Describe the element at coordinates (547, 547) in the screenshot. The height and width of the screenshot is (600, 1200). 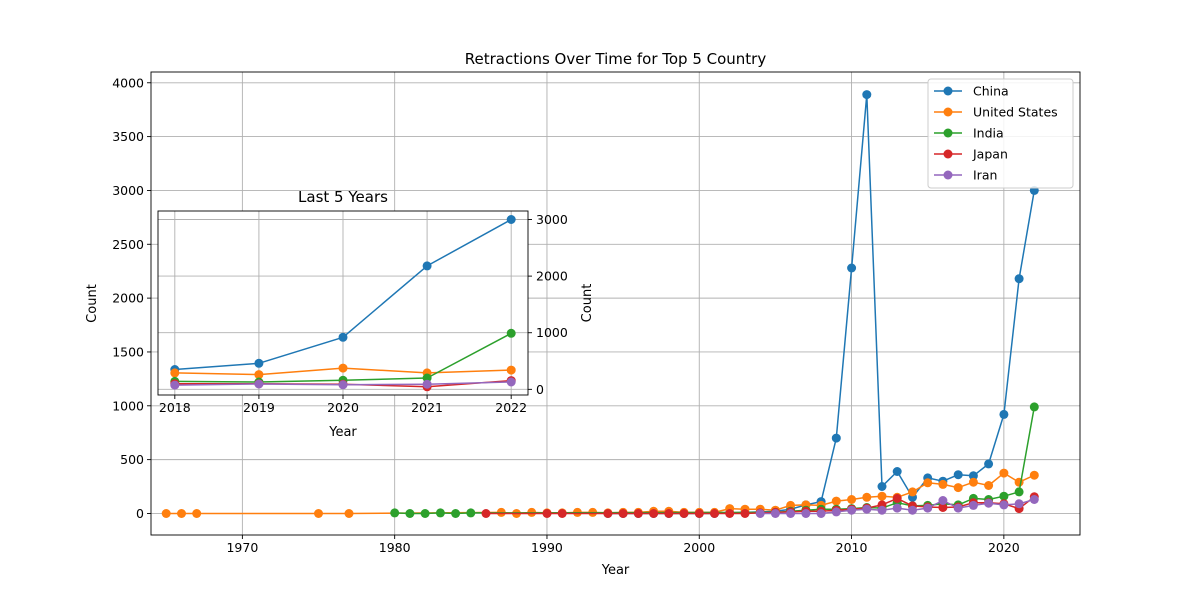
I see `x-tick-label: 1990` at that location.